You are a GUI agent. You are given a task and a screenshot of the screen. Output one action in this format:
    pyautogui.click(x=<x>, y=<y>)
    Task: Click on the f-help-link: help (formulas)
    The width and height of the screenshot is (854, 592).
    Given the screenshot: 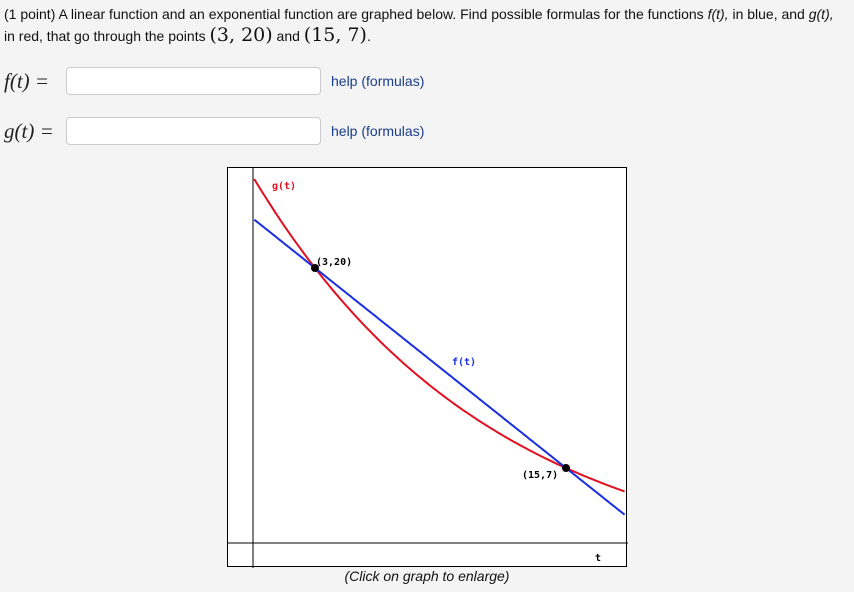 What is the action you would take?
    pyautogui.click(x=378, y=81)
    